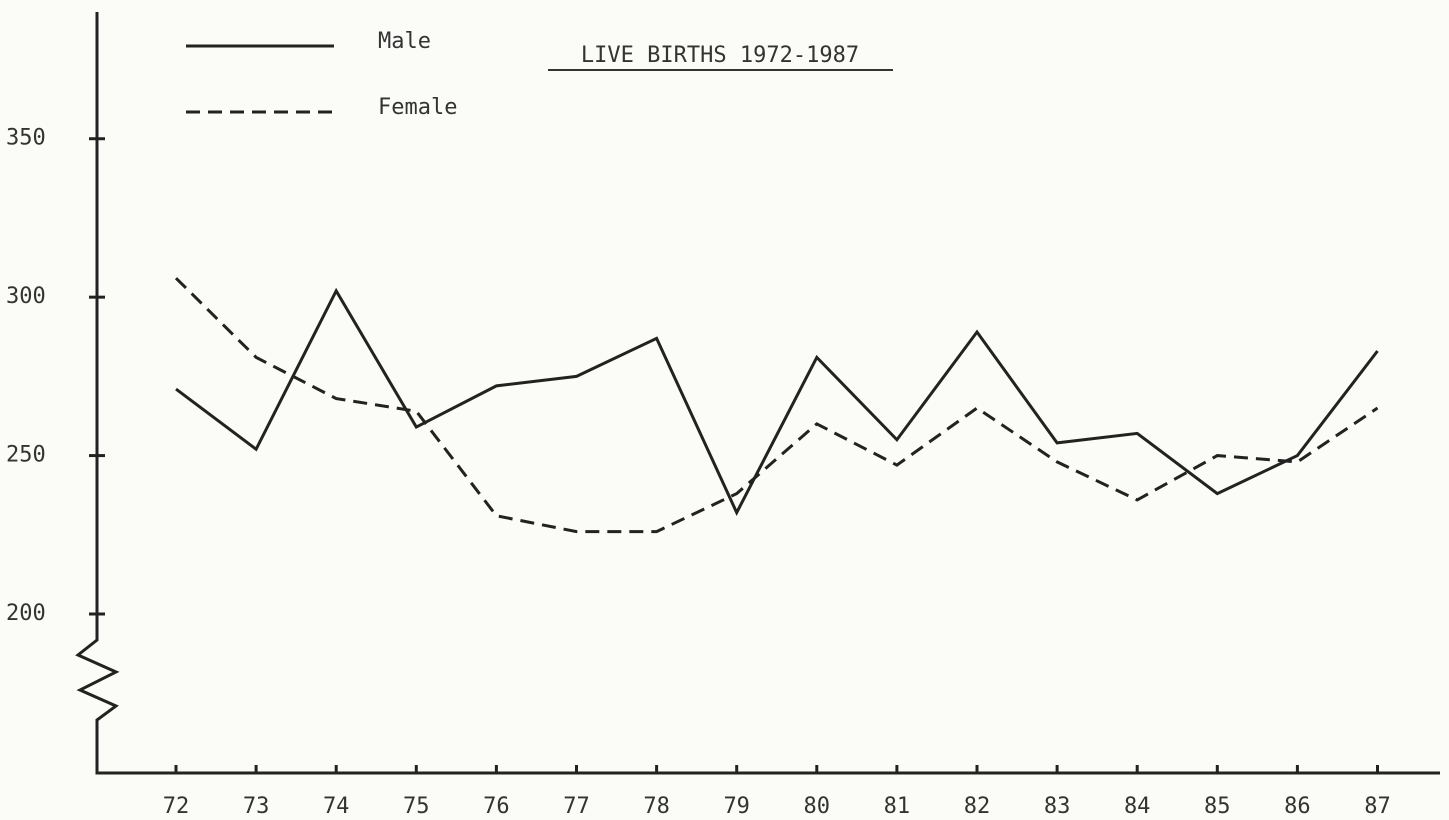  What do you see at coordinates (977, 806) in the screenshot?
I see `x-tick-label: 82` at bounding box center [977, 806].